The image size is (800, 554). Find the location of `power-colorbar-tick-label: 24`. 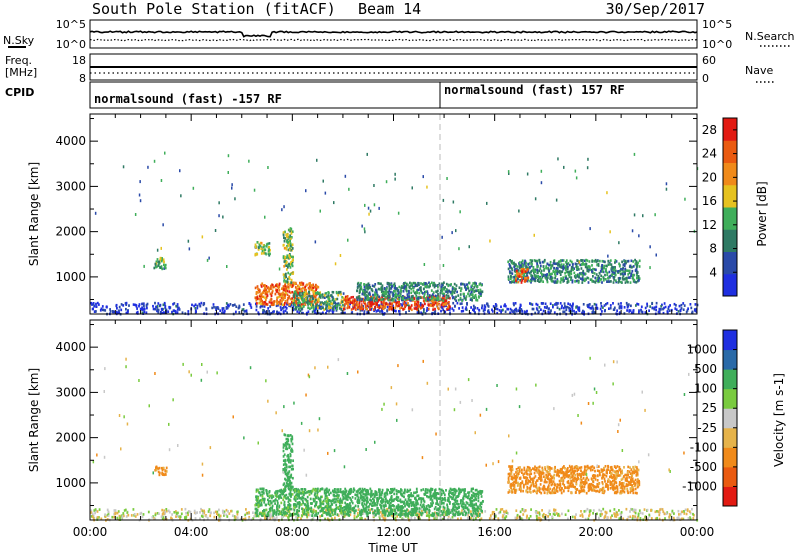

power-colorbar-tick-label: 24 is located at coordinates (709, 154).